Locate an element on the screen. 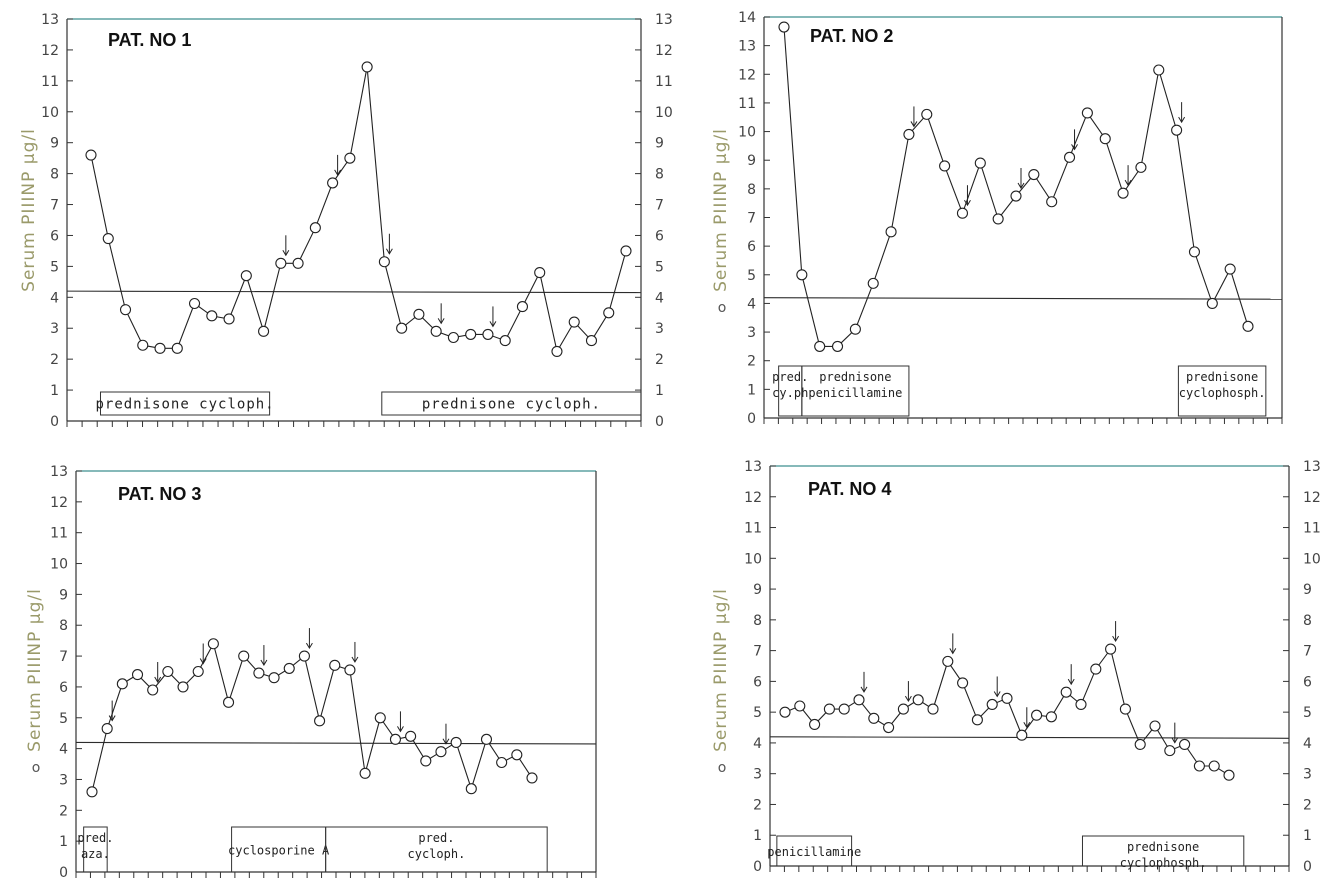 The width and height of the screenshot is (1331, 878). y-tick-label-right: 6 is located at coordinates (659, 236).